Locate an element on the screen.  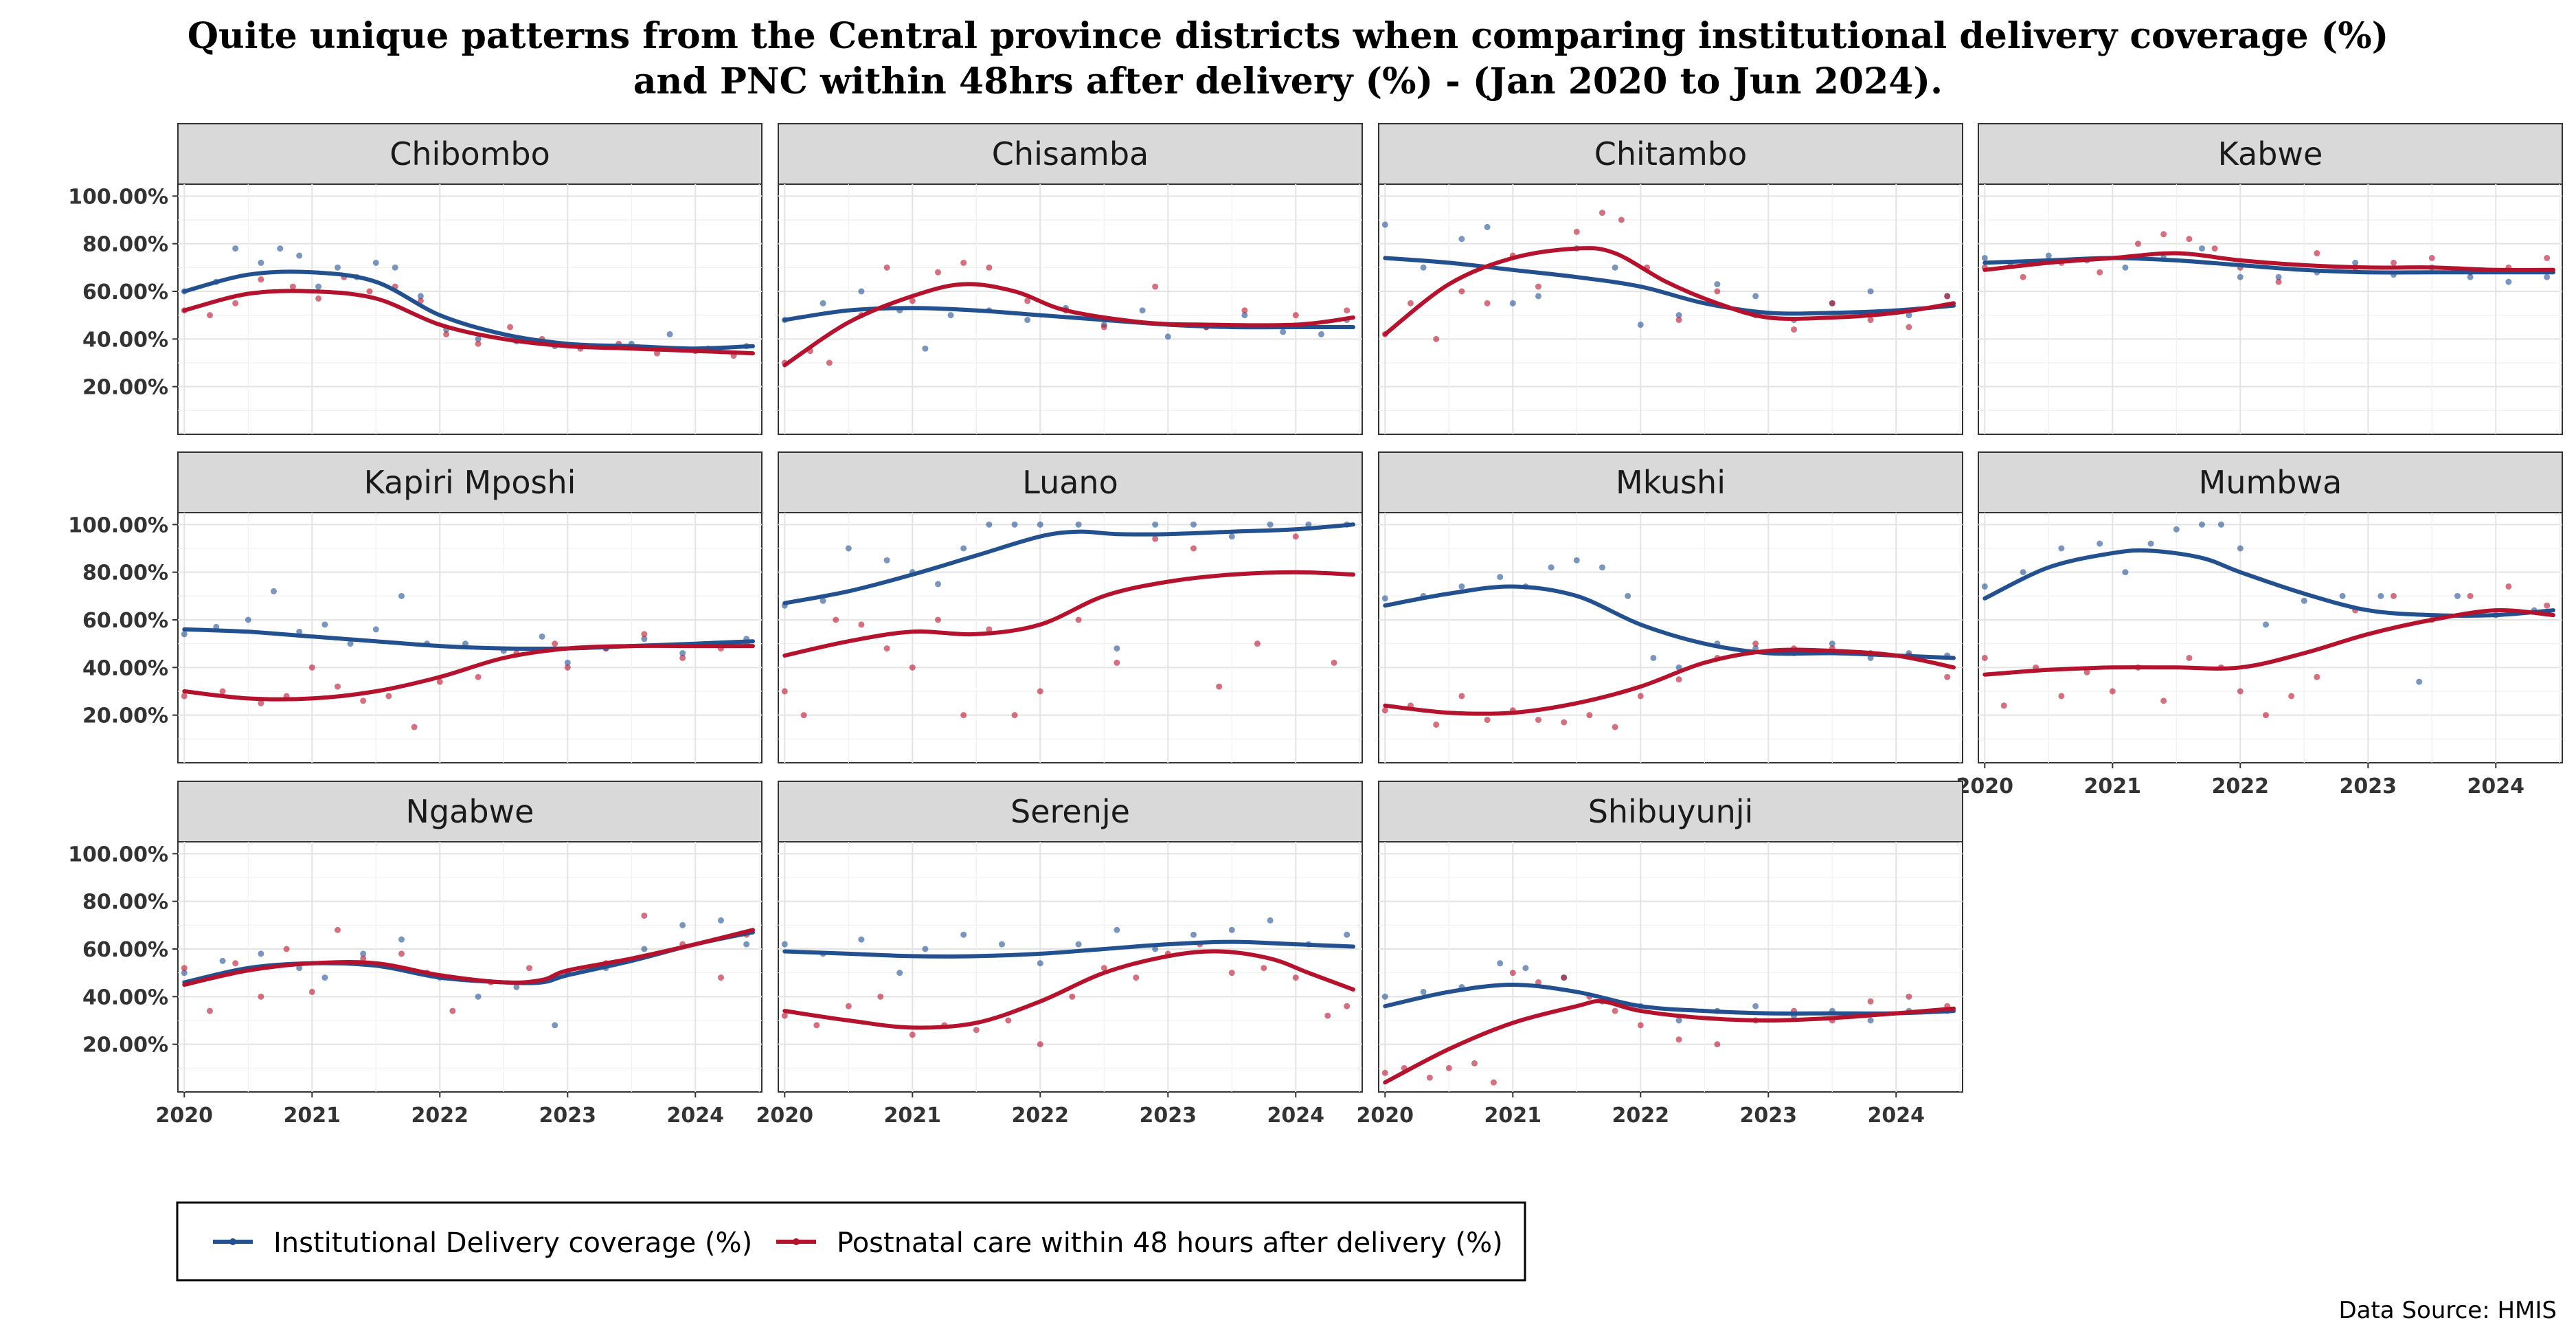
x-tick-label: 2022 is located at coordinates (440, 1116).